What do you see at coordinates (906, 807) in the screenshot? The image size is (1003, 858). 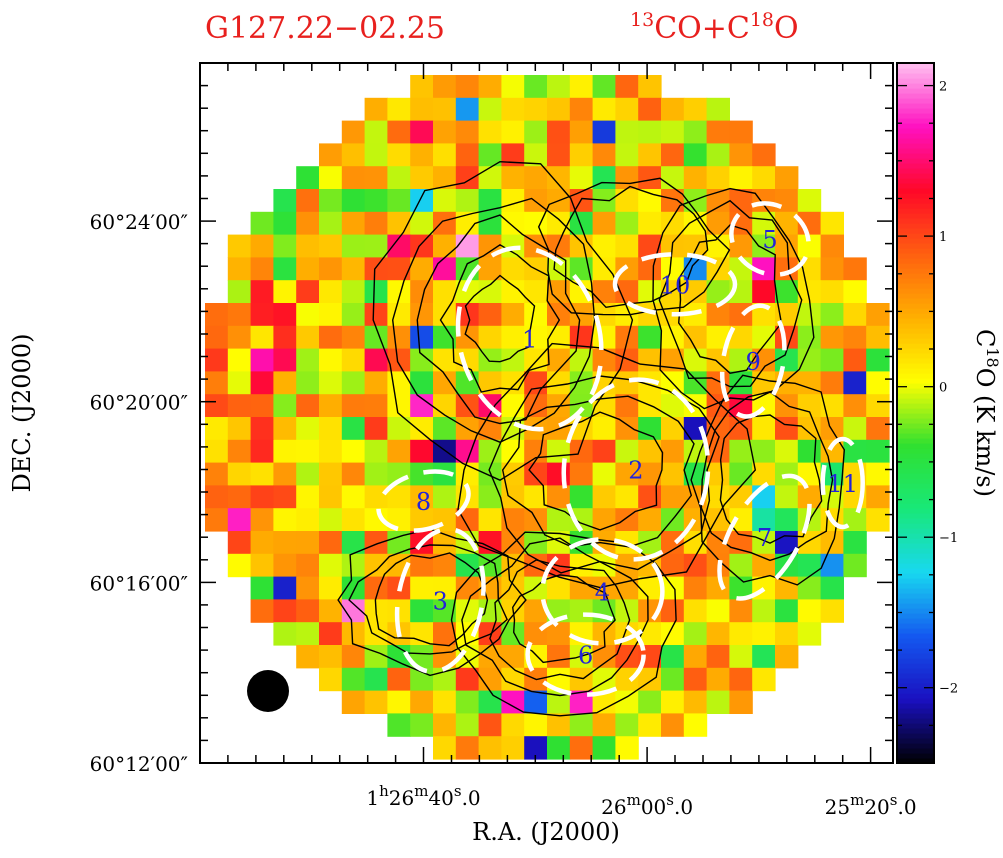 I see `x-tick-label-part: .0` at bounding box center [906, 807].